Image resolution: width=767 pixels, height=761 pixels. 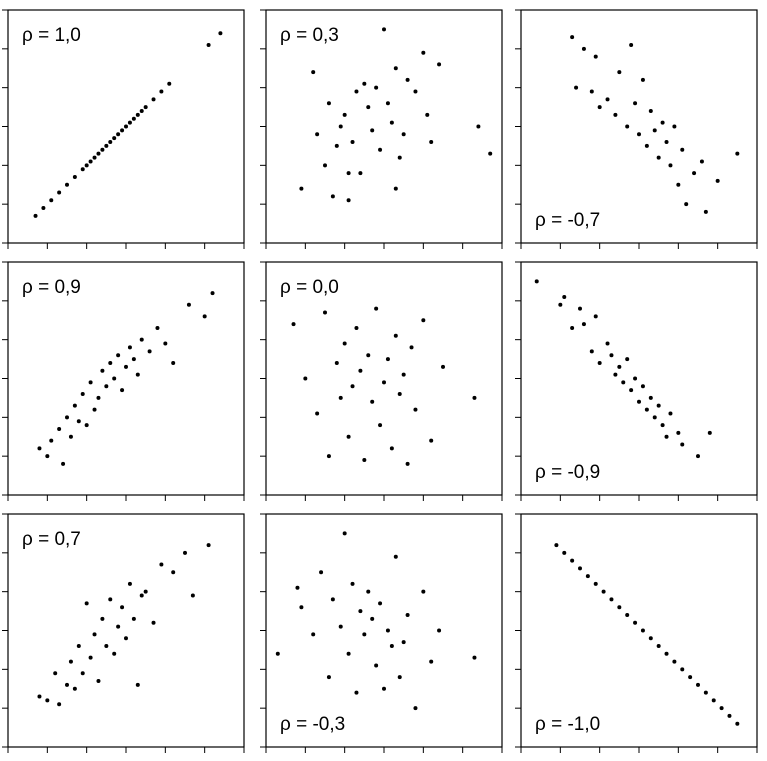 What do you see at coordinates (381, 129) in the screenshot?
I see `scatter-panel: ρ = 0,3` at bounding box center [381, 129].